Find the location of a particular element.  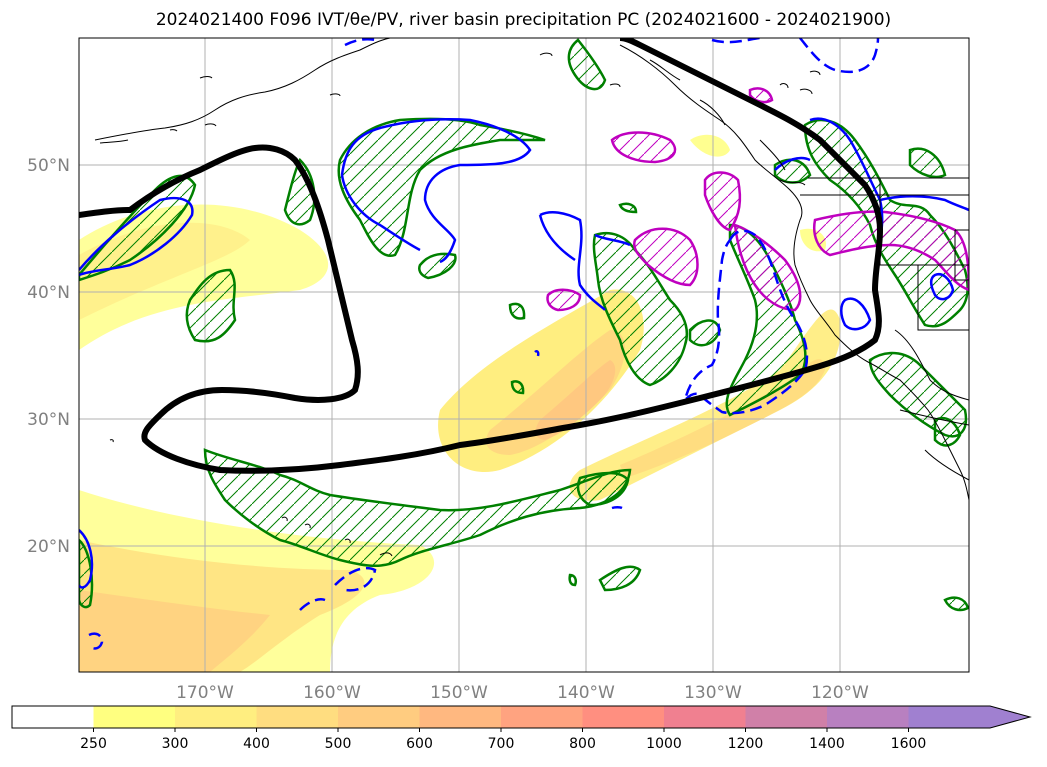

lat-label-20n: 20°N is located at coordinates (48, 547).